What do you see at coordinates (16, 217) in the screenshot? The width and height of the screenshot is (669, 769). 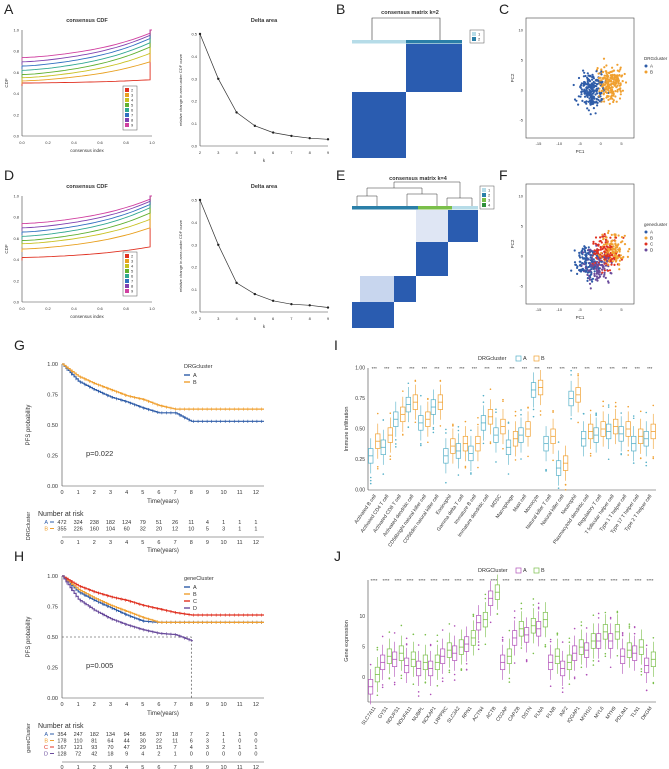 I see `cdf-y-tick: 0.8` at bounding box center [16, 217].